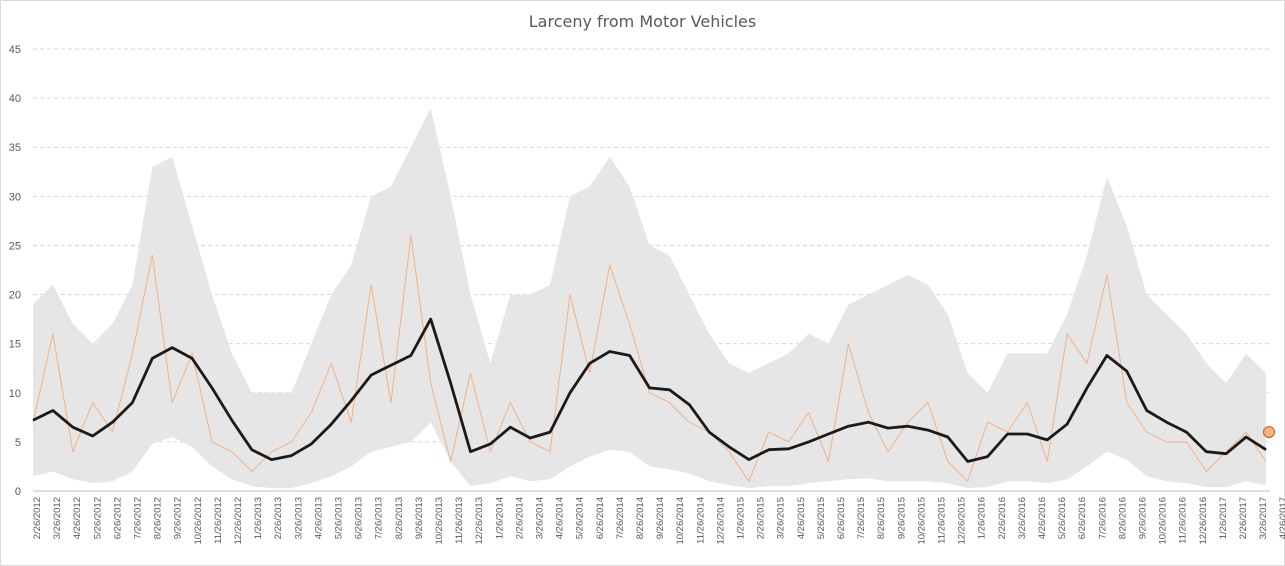  What do you see at coordinates (580, 518) in the screenshot?
I see `x-tick-label: 5/26/2014` at bounding box center [580, 518].